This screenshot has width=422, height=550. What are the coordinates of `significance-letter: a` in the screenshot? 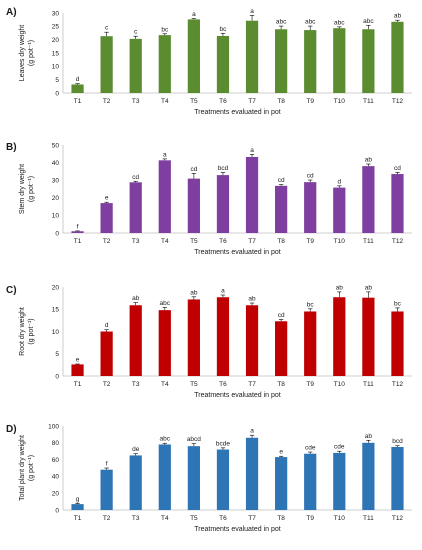 It's located at (165, 154).